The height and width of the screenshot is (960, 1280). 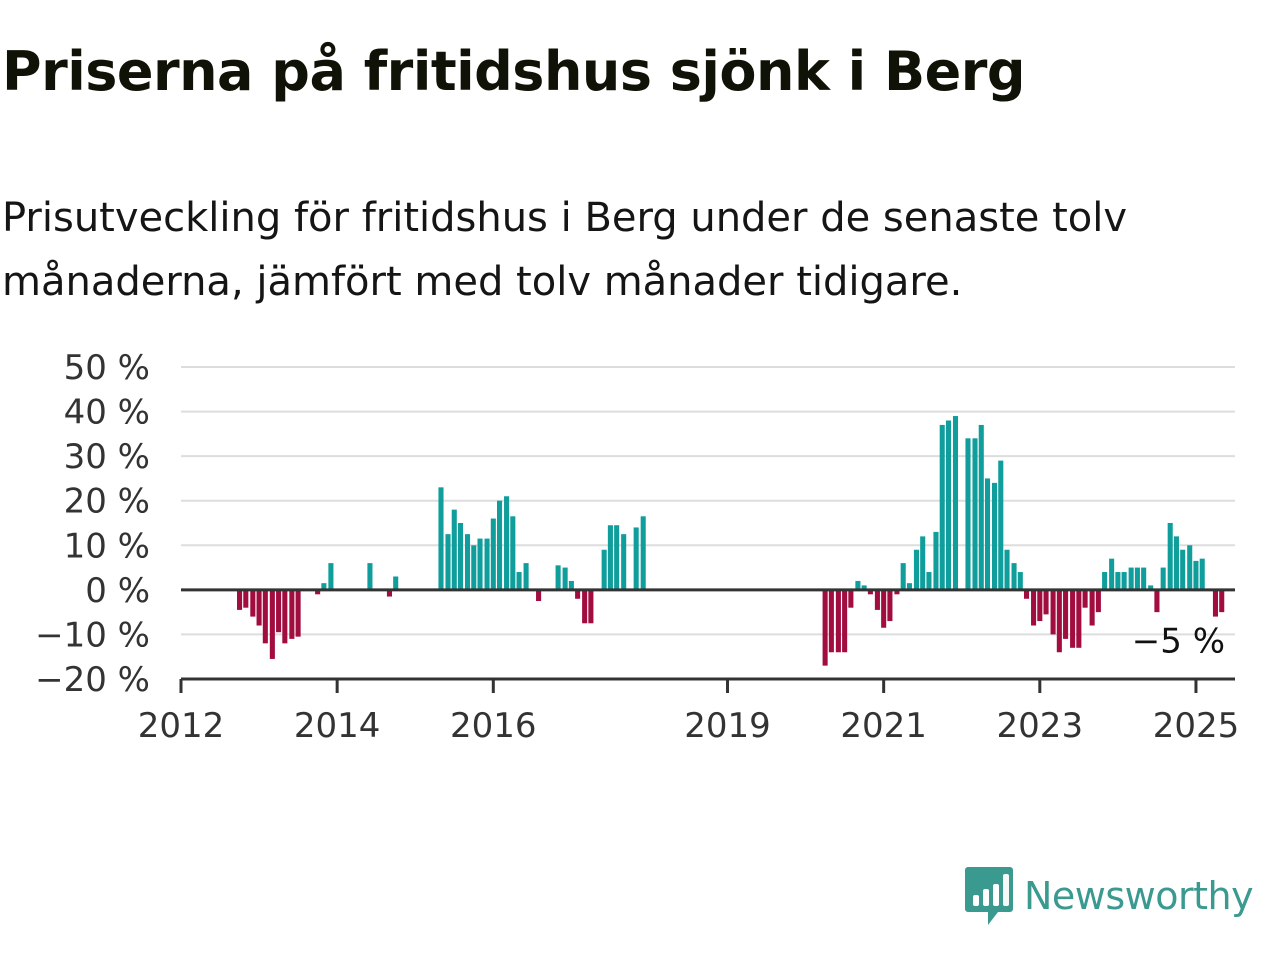 What do you see at coordinates (727, 726) in the screenshot?
I see `x-tick-label: 2019` at bounding box center [727, 726].